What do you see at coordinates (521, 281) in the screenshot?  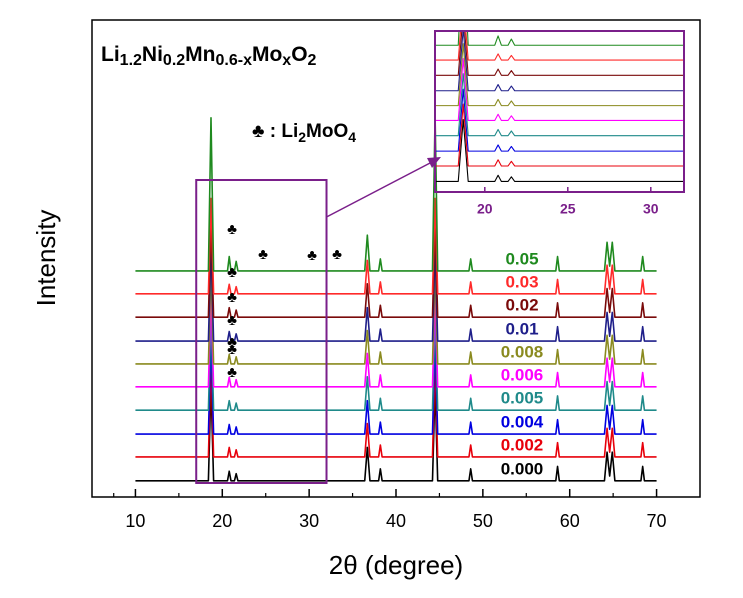 I see `series-label: 0.03` at bounding box center [521, 281].